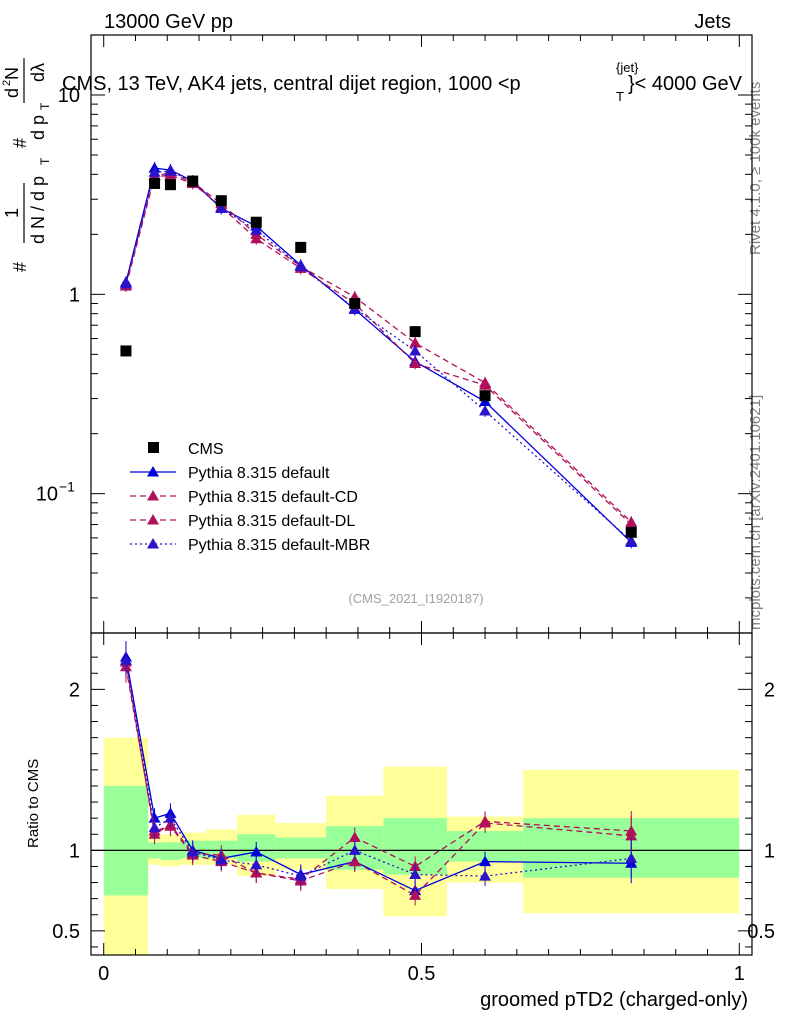 The height and width of the screenshot is (1024, 786). Describe the element at coordinates (271, 521) in the screenshot. I see `legend-label-3: Pythia 8.315 default-DL` at that location.